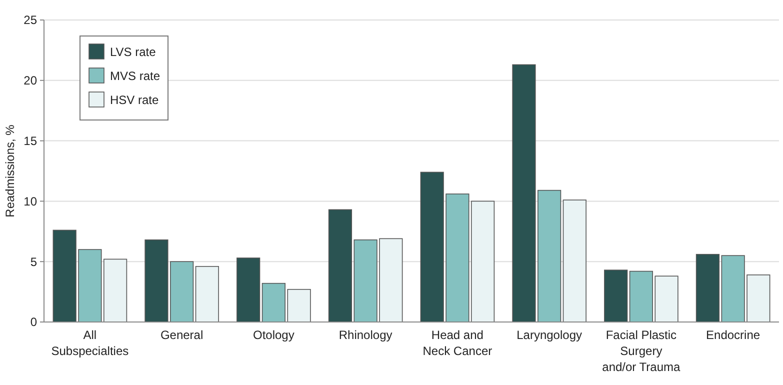 This screenshot has width=783, height=385. What do you see at coordinates (31, 141) in the screenshot?
I see `y-tick-label: 15` at bounding box center [31, 141].